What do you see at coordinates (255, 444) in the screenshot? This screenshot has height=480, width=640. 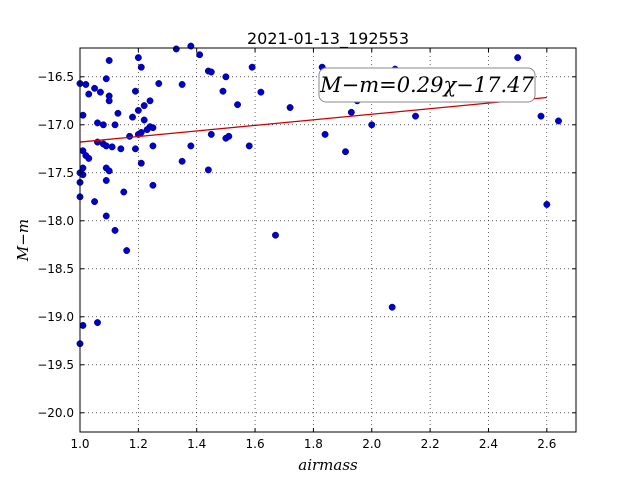 I see `x-tick-label: 1.6` at bounding box center [255, 444].